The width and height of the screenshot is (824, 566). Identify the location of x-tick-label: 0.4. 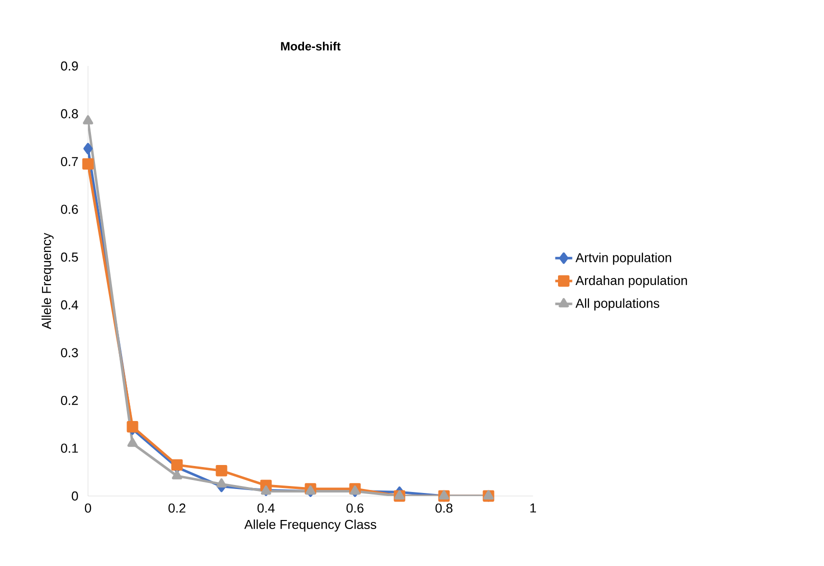
(266, 508).